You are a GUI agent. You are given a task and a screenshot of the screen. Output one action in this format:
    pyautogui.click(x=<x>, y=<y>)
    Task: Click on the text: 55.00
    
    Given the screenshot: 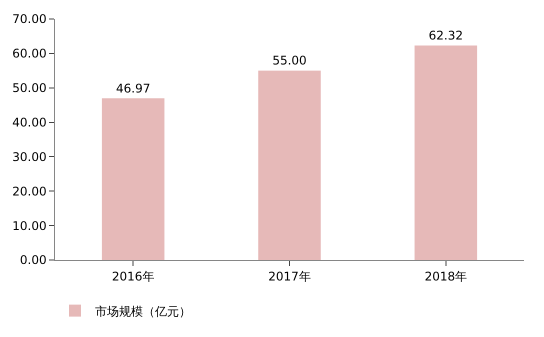 What is the action you would take?
    pyautogui.click(x=289, y=61)
    